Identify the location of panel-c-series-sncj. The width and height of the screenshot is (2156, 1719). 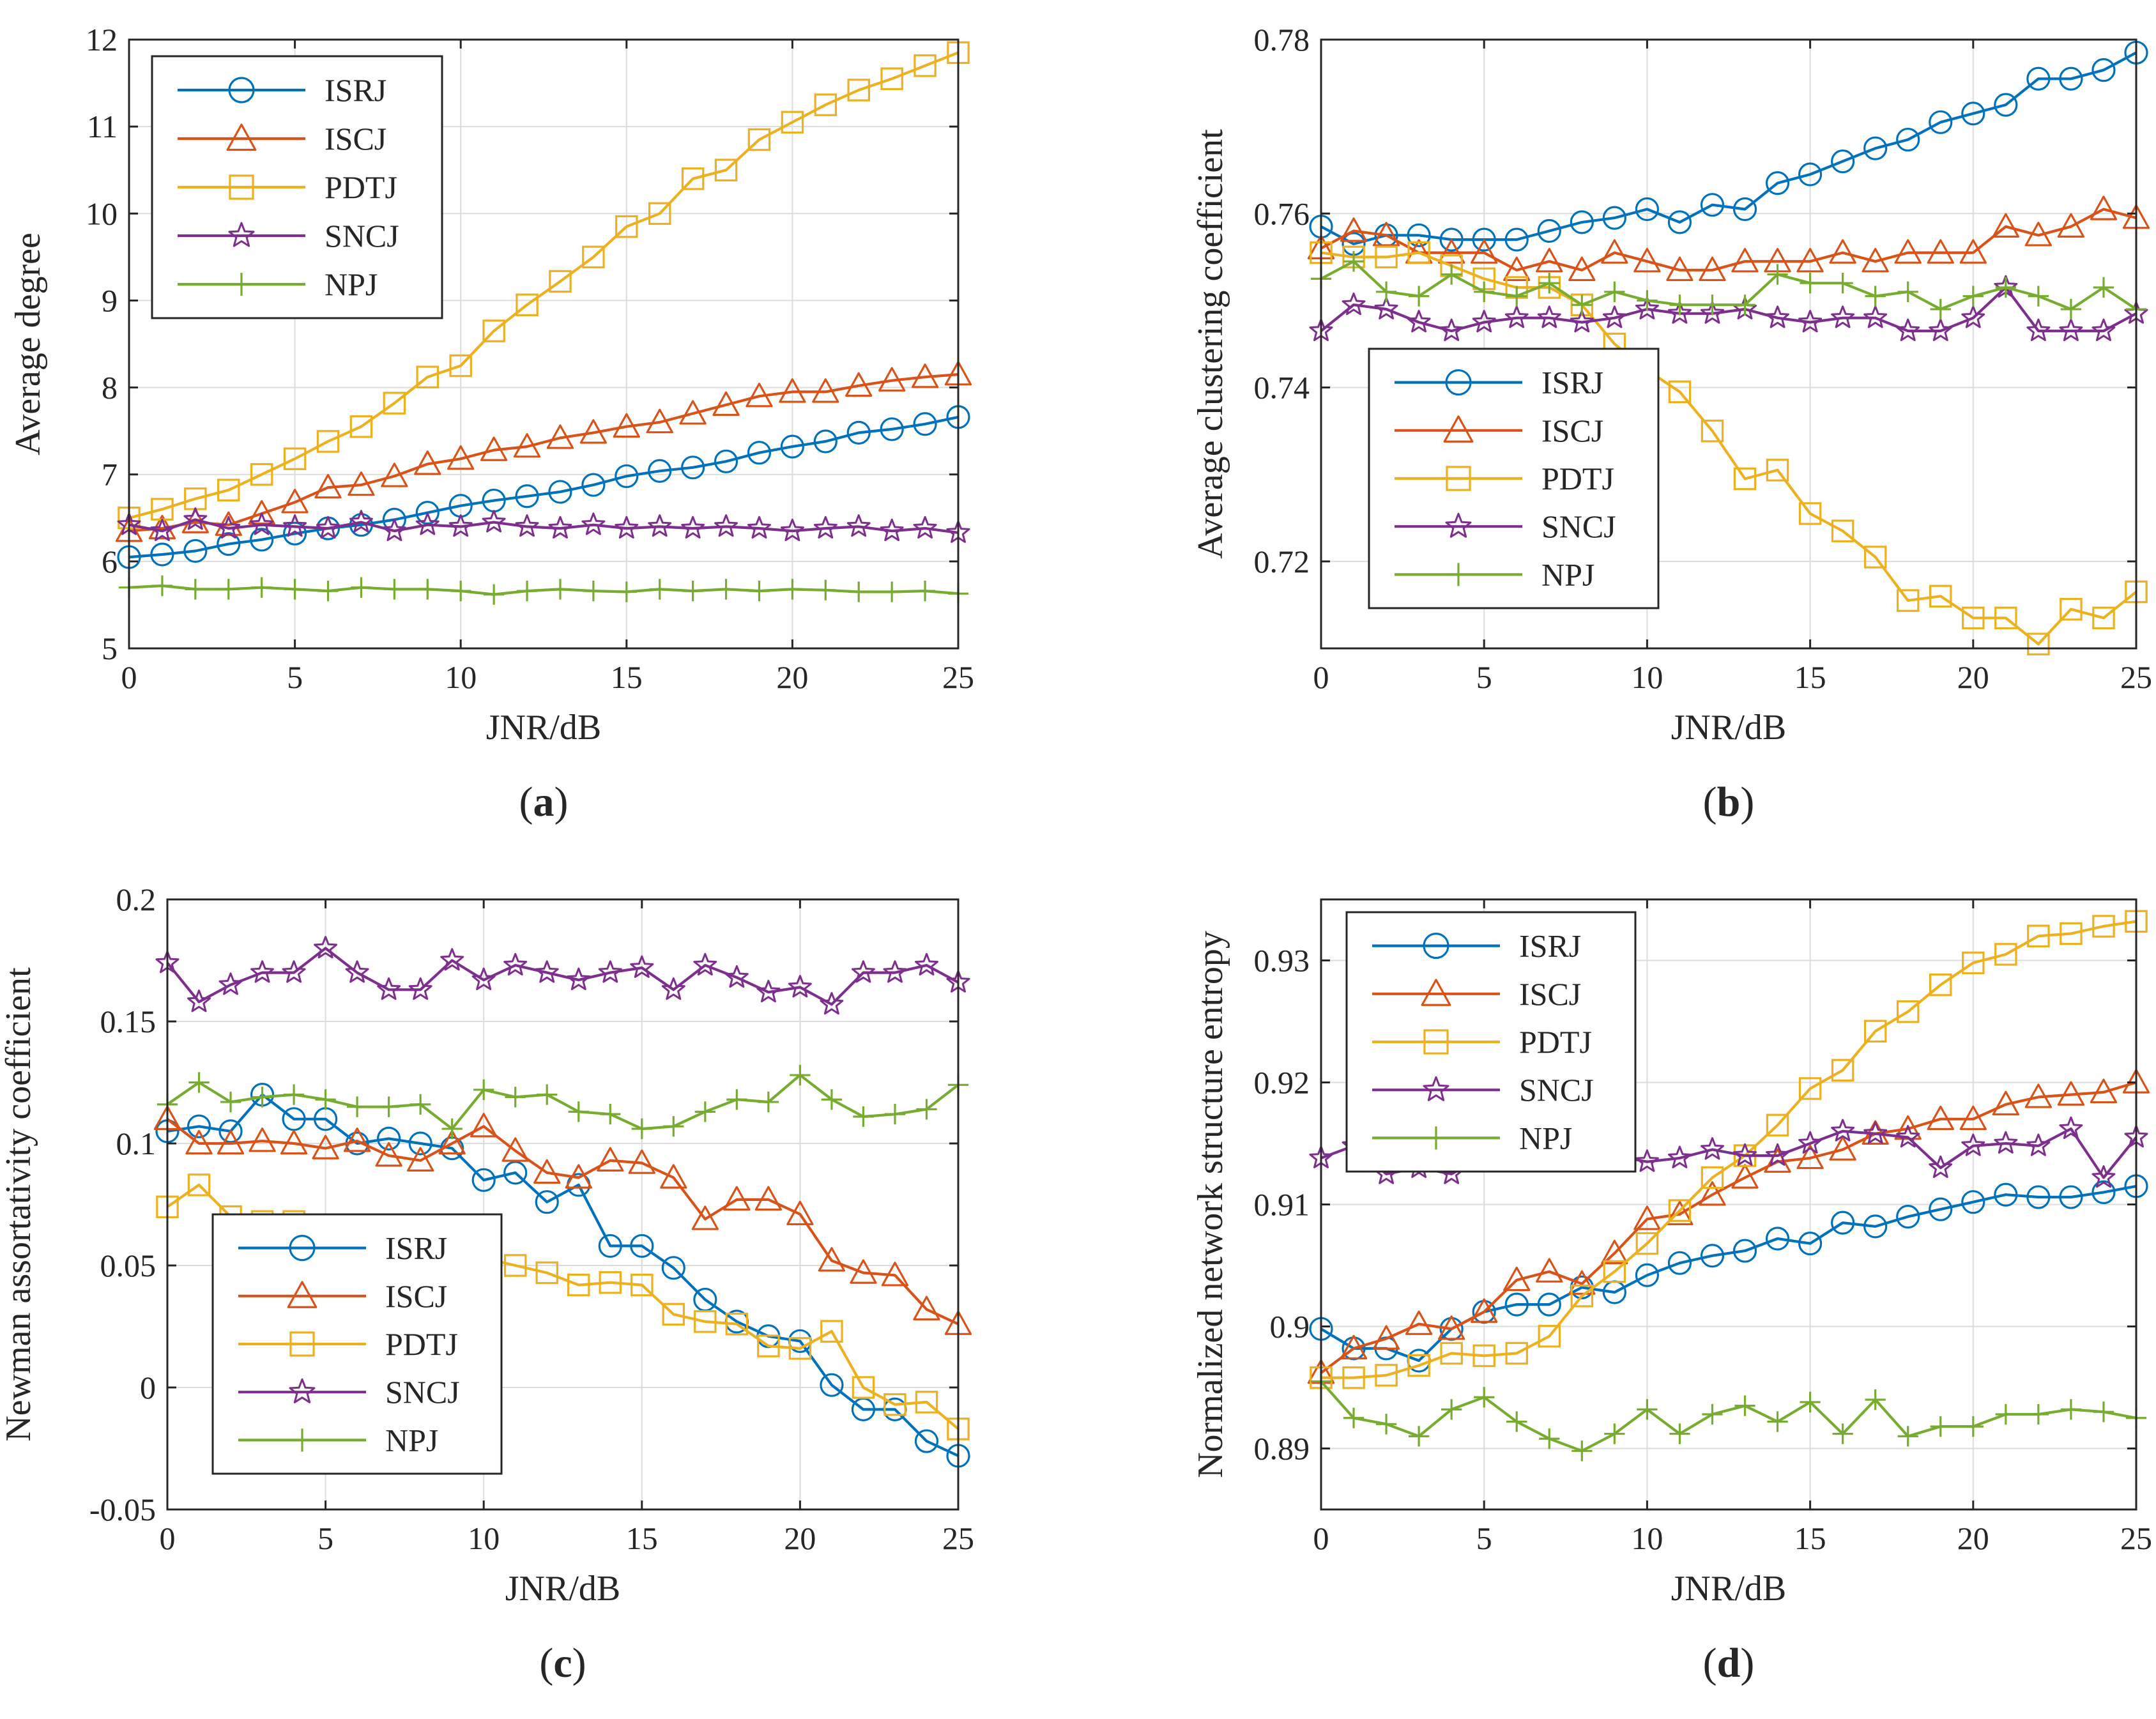
(562, 975).